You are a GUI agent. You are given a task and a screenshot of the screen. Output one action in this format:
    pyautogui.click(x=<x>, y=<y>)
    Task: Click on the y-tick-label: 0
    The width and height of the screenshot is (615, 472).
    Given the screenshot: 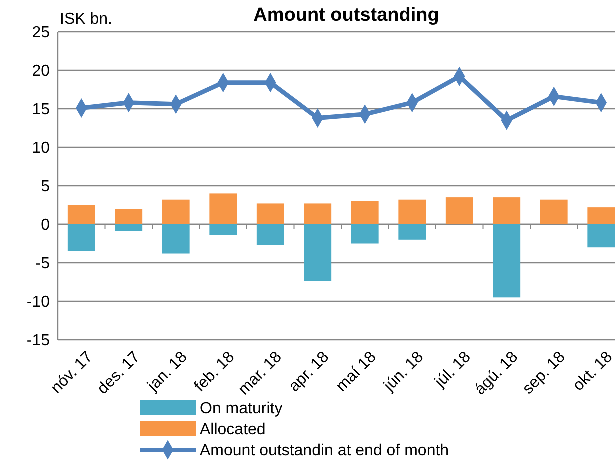 What is the action you would take?
    pyautogui.click(x=45, y=225)
    